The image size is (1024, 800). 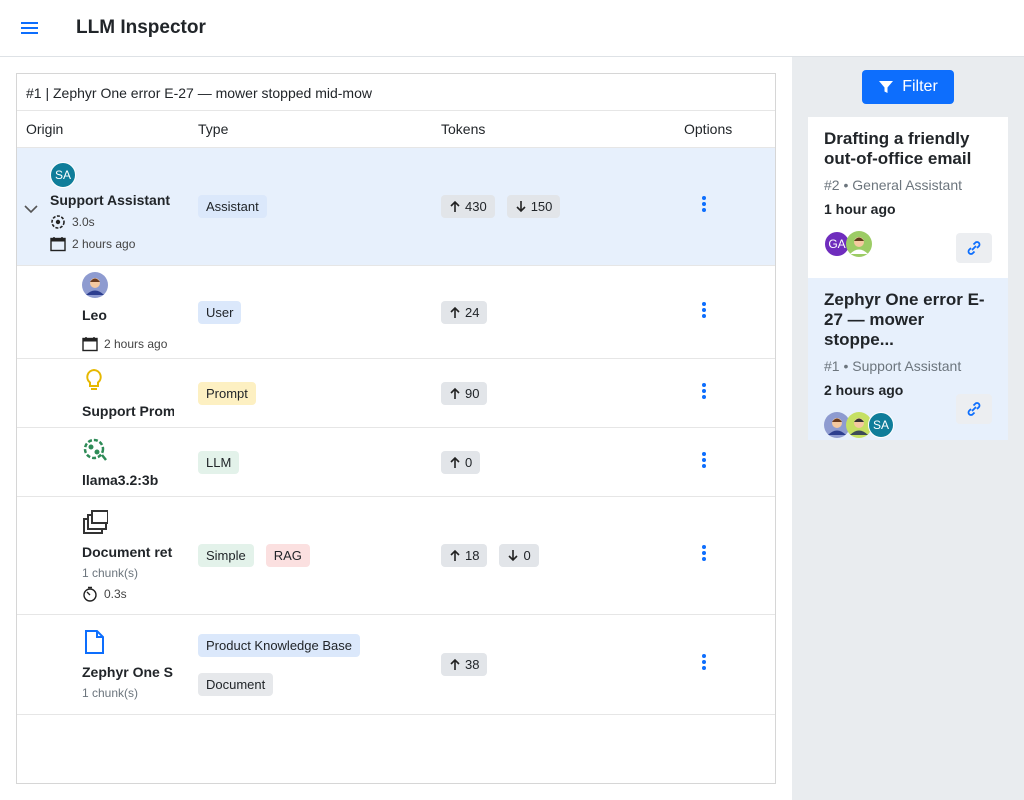 What do you see at coordinates (110, 573) in the screenshot?
I see `meta-text: 1 chunk(s)` at bounding box center [110, 573].